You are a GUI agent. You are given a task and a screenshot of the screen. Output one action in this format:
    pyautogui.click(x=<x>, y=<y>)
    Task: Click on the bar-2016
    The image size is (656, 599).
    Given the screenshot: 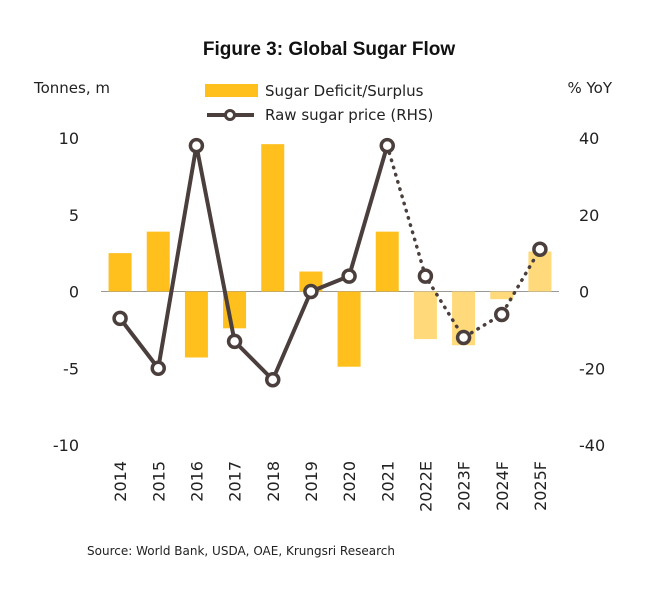 What is the action you would take?
    pyautogui.click(x=196, y=324)
    